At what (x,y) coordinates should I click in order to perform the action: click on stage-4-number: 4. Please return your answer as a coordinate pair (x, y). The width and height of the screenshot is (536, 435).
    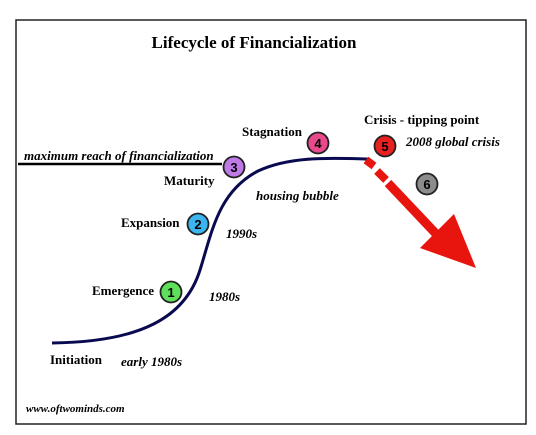
    Looking at the image, I should click on (318, 143).